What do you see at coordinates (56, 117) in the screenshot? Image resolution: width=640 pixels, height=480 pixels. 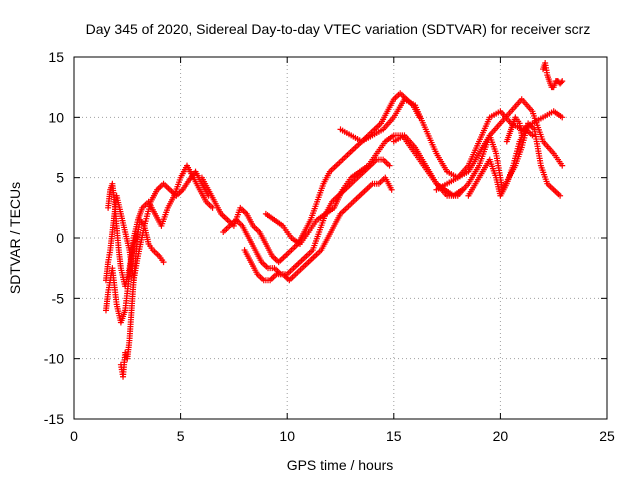 I see `y-tick-label: 10` at bounding box center [56, 117].